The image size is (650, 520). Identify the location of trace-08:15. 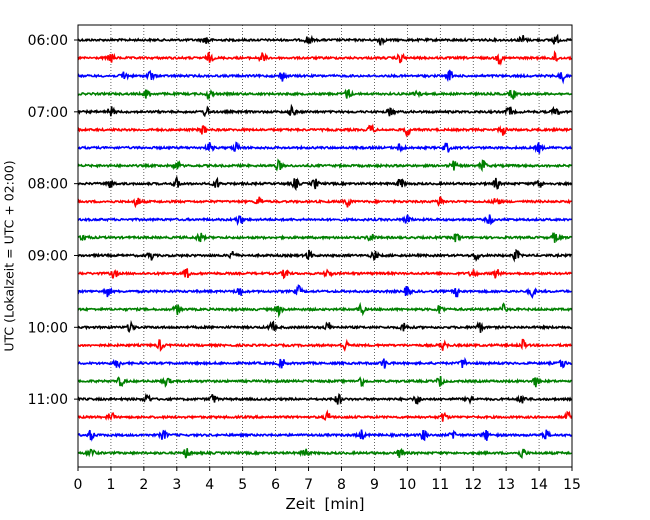
(324, 202).